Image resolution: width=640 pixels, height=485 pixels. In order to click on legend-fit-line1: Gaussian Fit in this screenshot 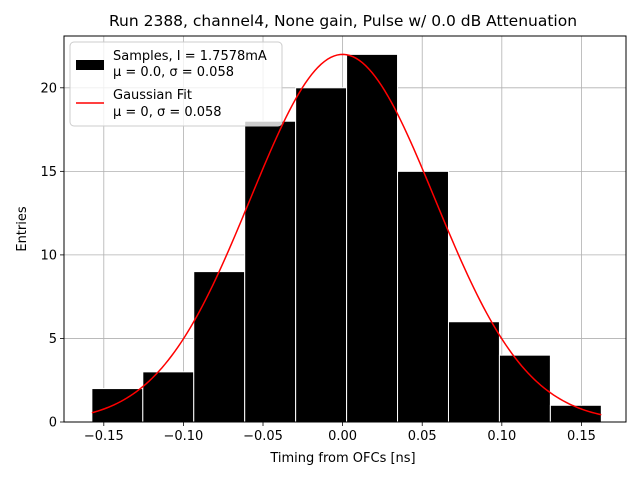, I will do `click(152, 95)`.